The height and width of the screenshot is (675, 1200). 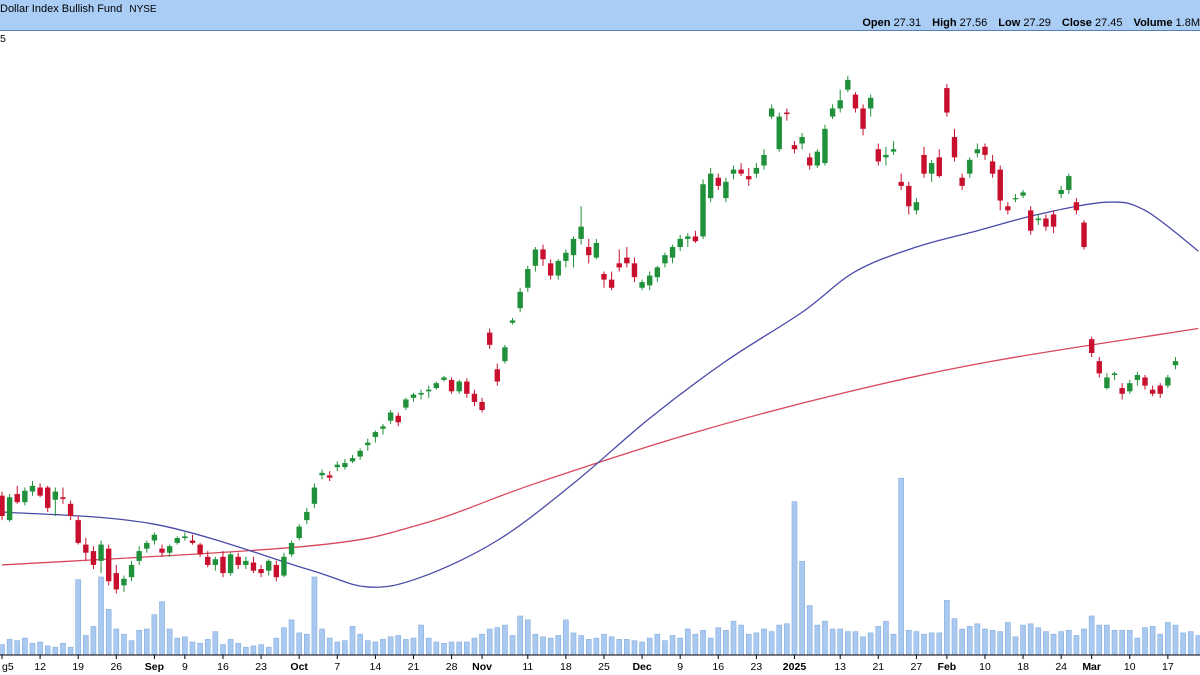 What do you see at coordinates (947, 667) in the screenshot?
I see `x-axis-tick-label: Feb` at bounding box center [947, 667].